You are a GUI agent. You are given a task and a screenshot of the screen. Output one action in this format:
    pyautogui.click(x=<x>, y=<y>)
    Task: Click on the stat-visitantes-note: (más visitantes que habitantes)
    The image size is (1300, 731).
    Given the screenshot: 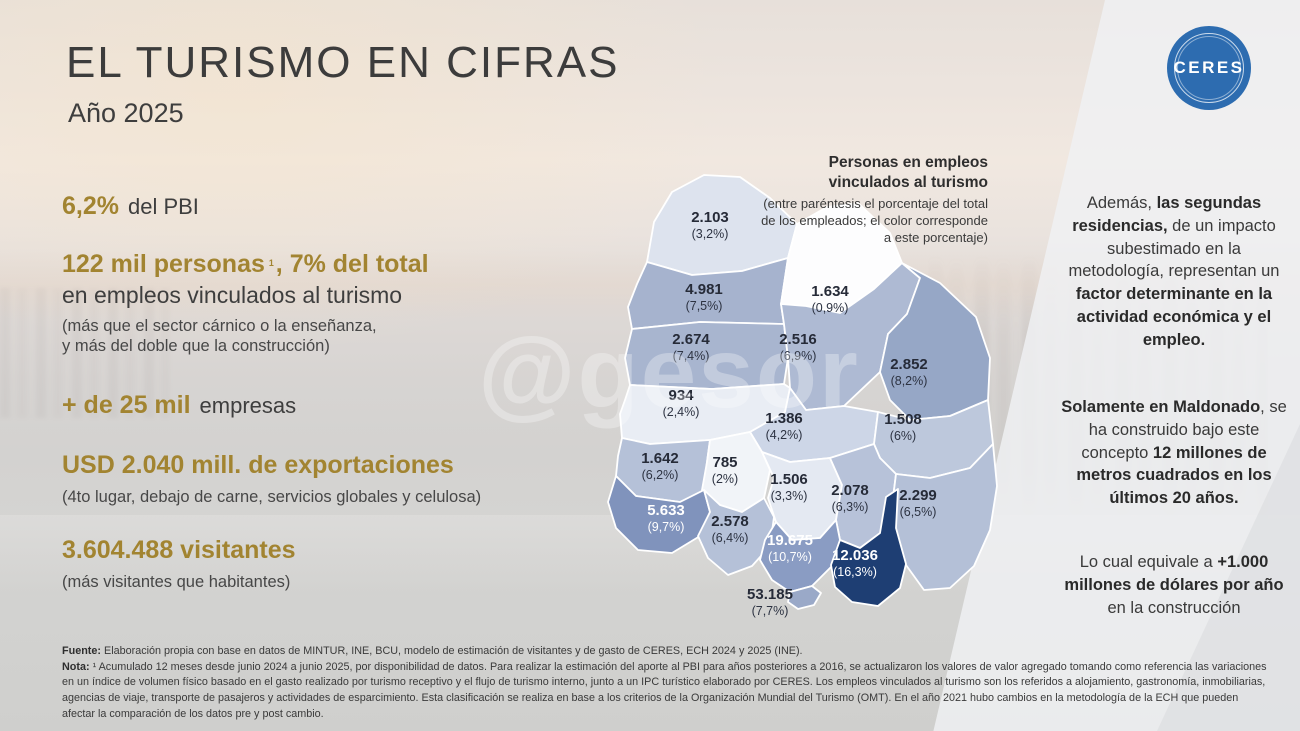 What is the action you would take?
    pyautogui.click(x=176, y=582)
    